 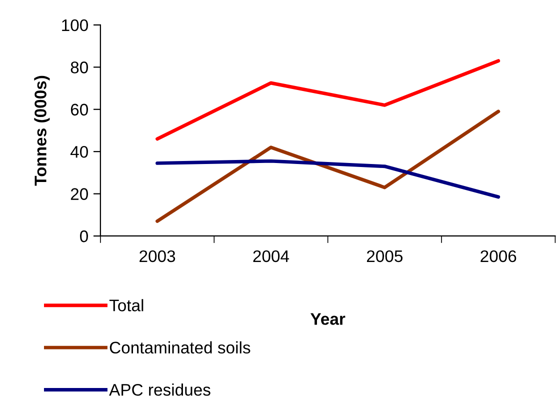 What do you see at coordinates (180, 347) in the screenshot?
I see `legend-label: Contaminated soils` at bounding box center [180, 347].